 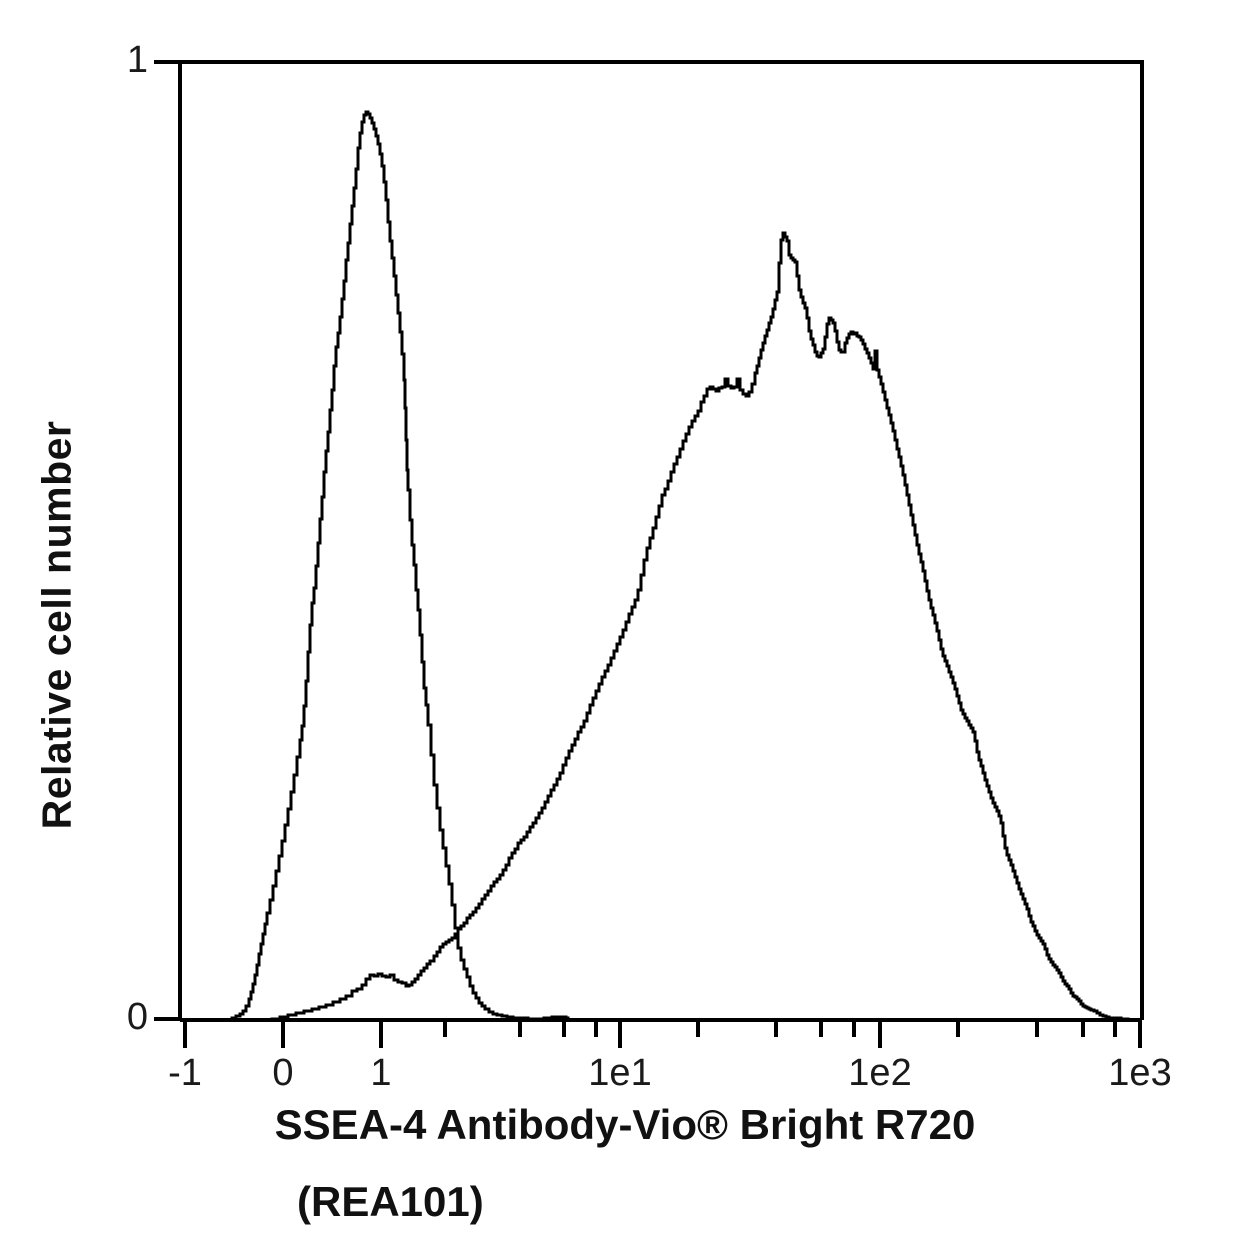 I want to click on y-axis-title: Relative cell number, so click(x=56, y=625).